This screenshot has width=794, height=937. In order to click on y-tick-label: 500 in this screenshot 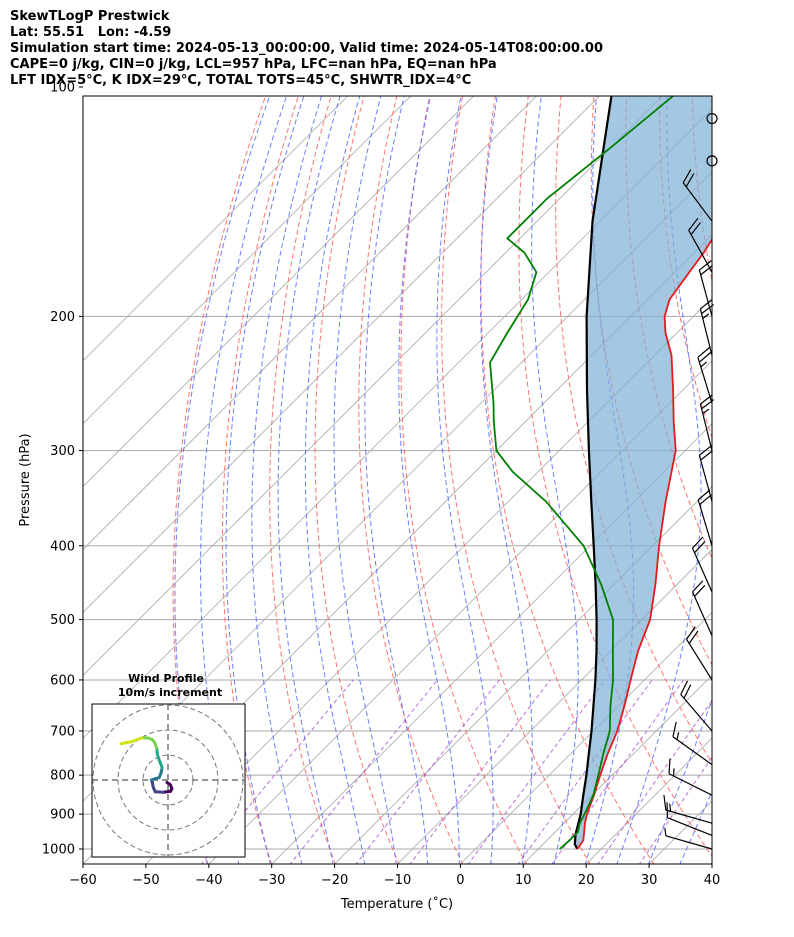, I will do `click(62, 620)`.